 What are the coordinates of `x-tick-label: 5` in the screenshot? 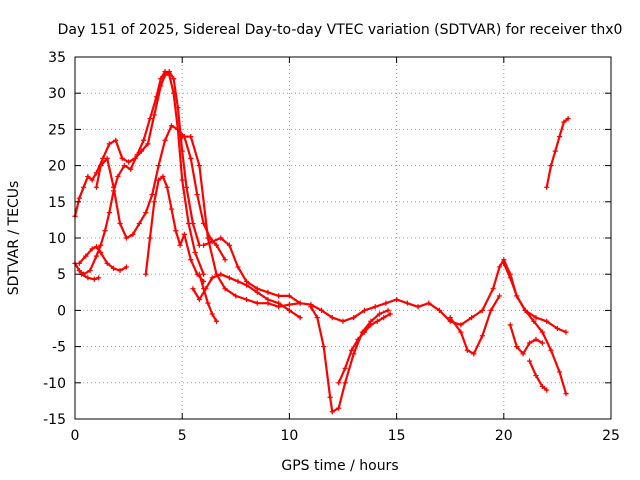 It's located at (182, 436).